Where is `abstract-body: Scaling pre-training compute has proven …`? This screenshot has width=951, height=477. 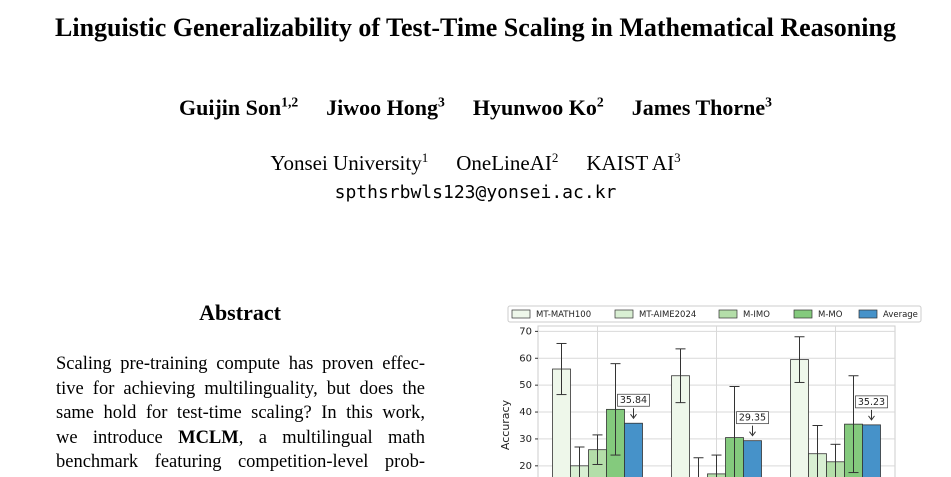
abstract-body: Scaling pre-training compute has proven … is located at coordinates (240, 413).